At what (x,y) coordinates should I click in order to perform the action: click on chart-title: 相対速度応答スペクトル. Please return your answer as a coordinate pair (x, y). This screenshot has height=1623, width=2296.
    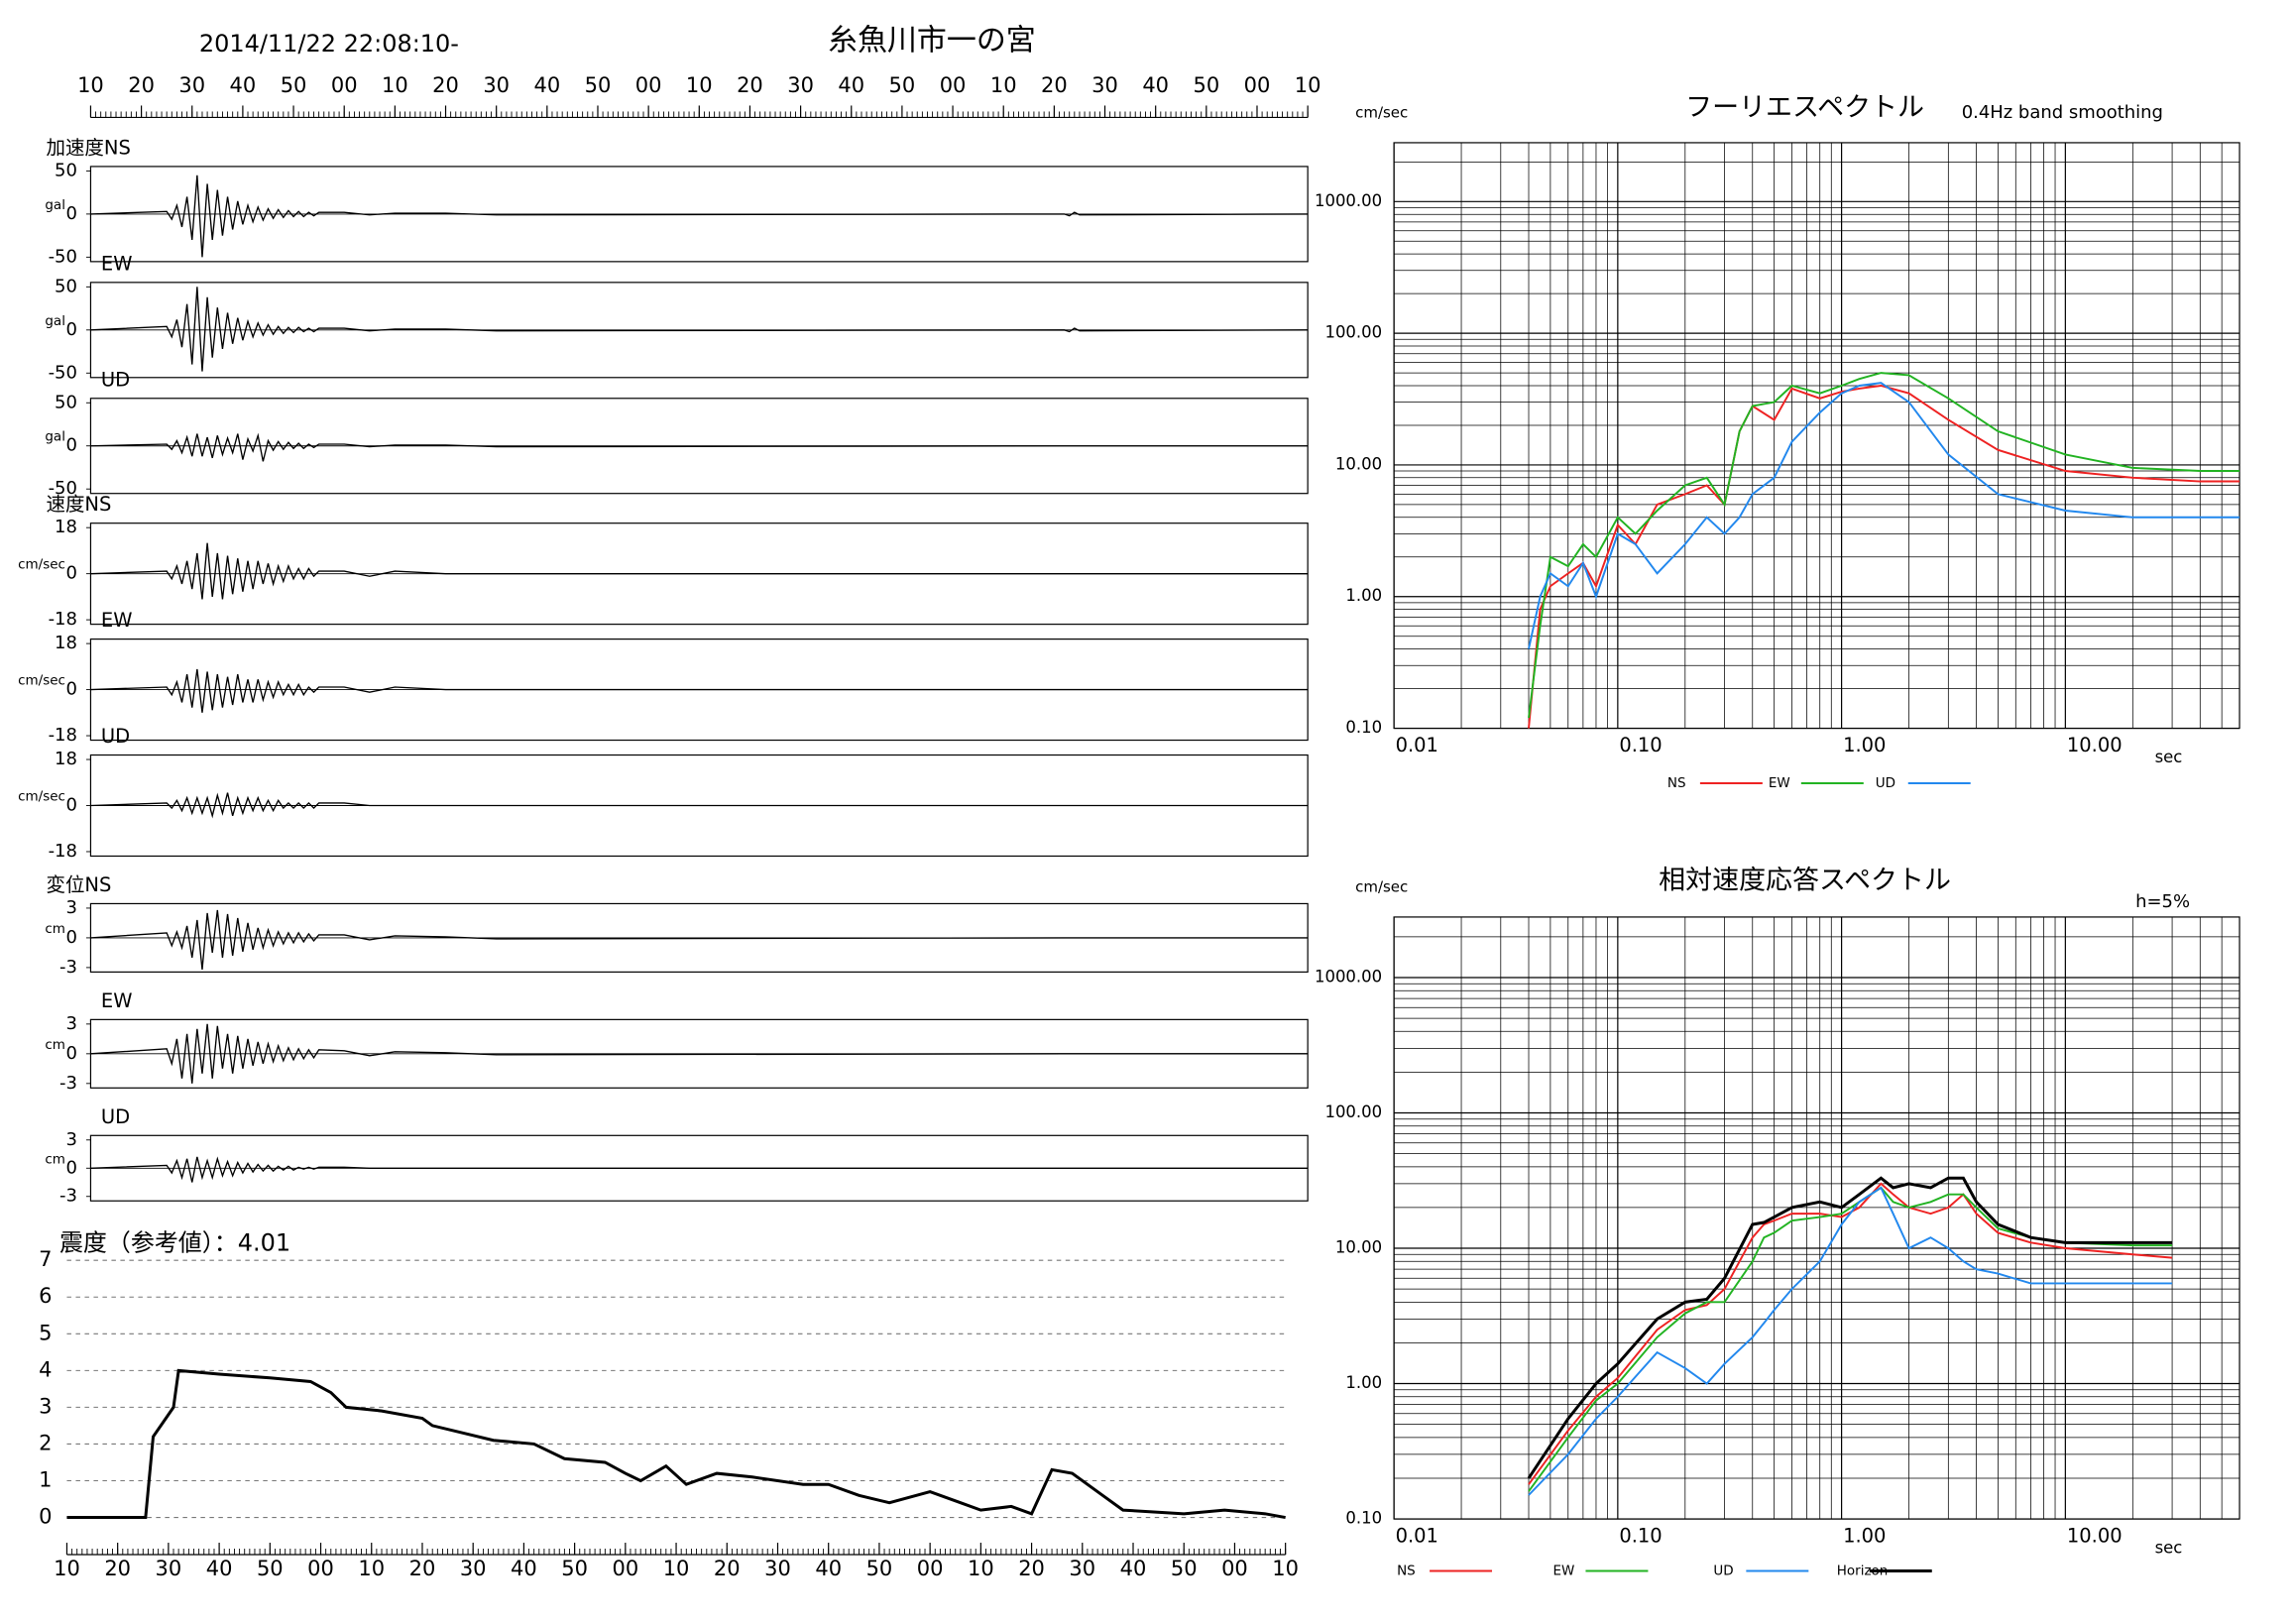
    Looking at the image, I should click on (1805, 880).